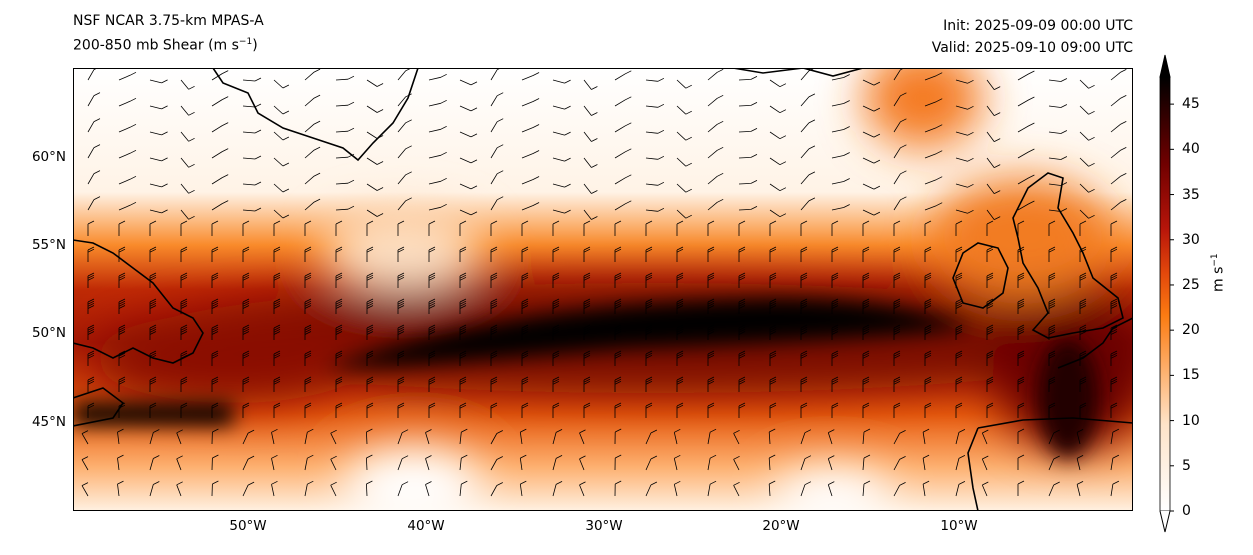  What do you see at coordinates (138, 301) in the screenshot?
I see `newfoundland-coast` at bounding box center [138, 301].